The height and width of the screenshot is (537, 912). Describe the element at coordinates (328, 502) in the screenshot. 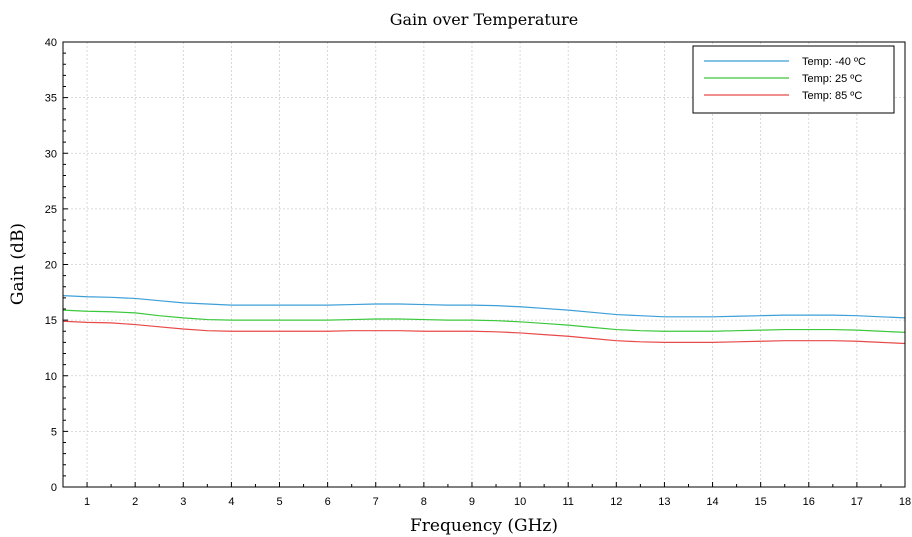

I see `x-tick-label: 6` at that location.